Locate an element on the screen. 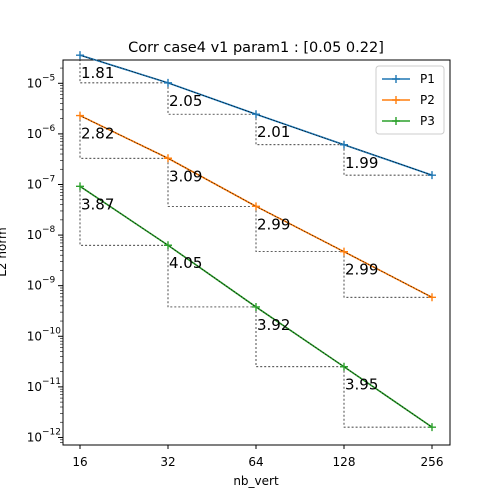  rate-label-p3-4: 3.95 is located at coordinates (361, 385).